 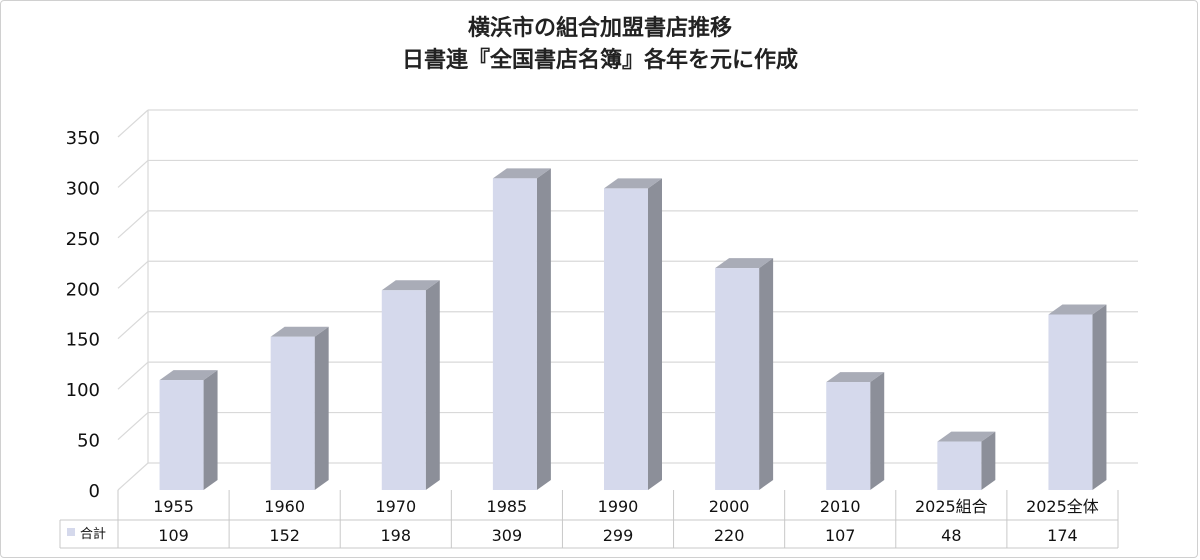 I want to click on x-tick-label: 1955, so click(x=173, y=506).